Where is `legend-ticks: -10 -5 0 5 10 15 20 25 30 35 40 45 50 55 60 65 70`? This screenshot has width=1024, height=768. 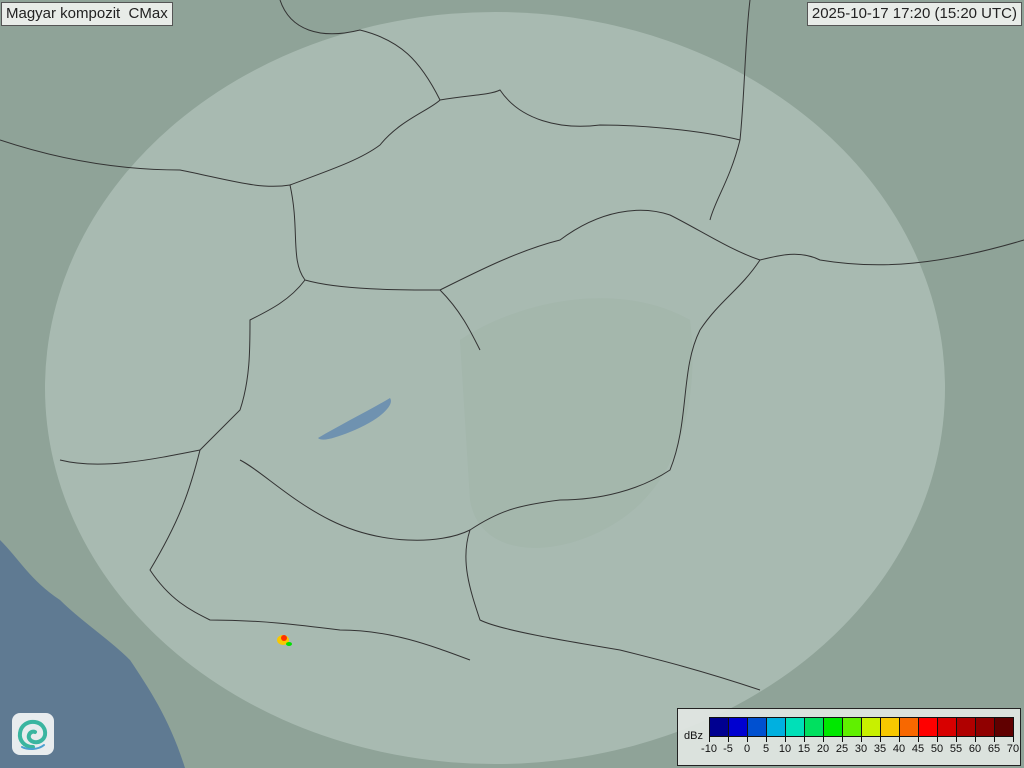
legend-ticks: -10 -5 0 5 10 15 20 25 30 35 40 45 50 55 60 65 70 is located at coordinates (860, 749).